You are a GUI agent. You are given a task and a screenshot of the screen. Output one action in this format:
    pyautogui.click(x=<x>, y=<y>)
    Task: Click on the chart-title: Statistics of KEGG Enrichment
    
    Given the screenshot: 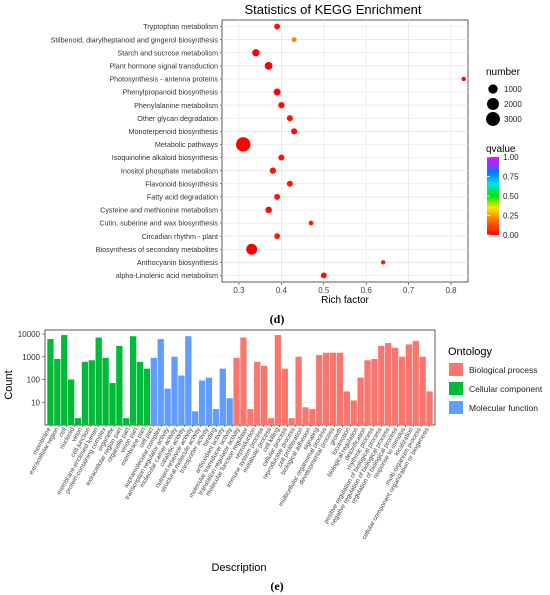 What is the action you would take?
    pyautogui.click(x=332, y=9)
    